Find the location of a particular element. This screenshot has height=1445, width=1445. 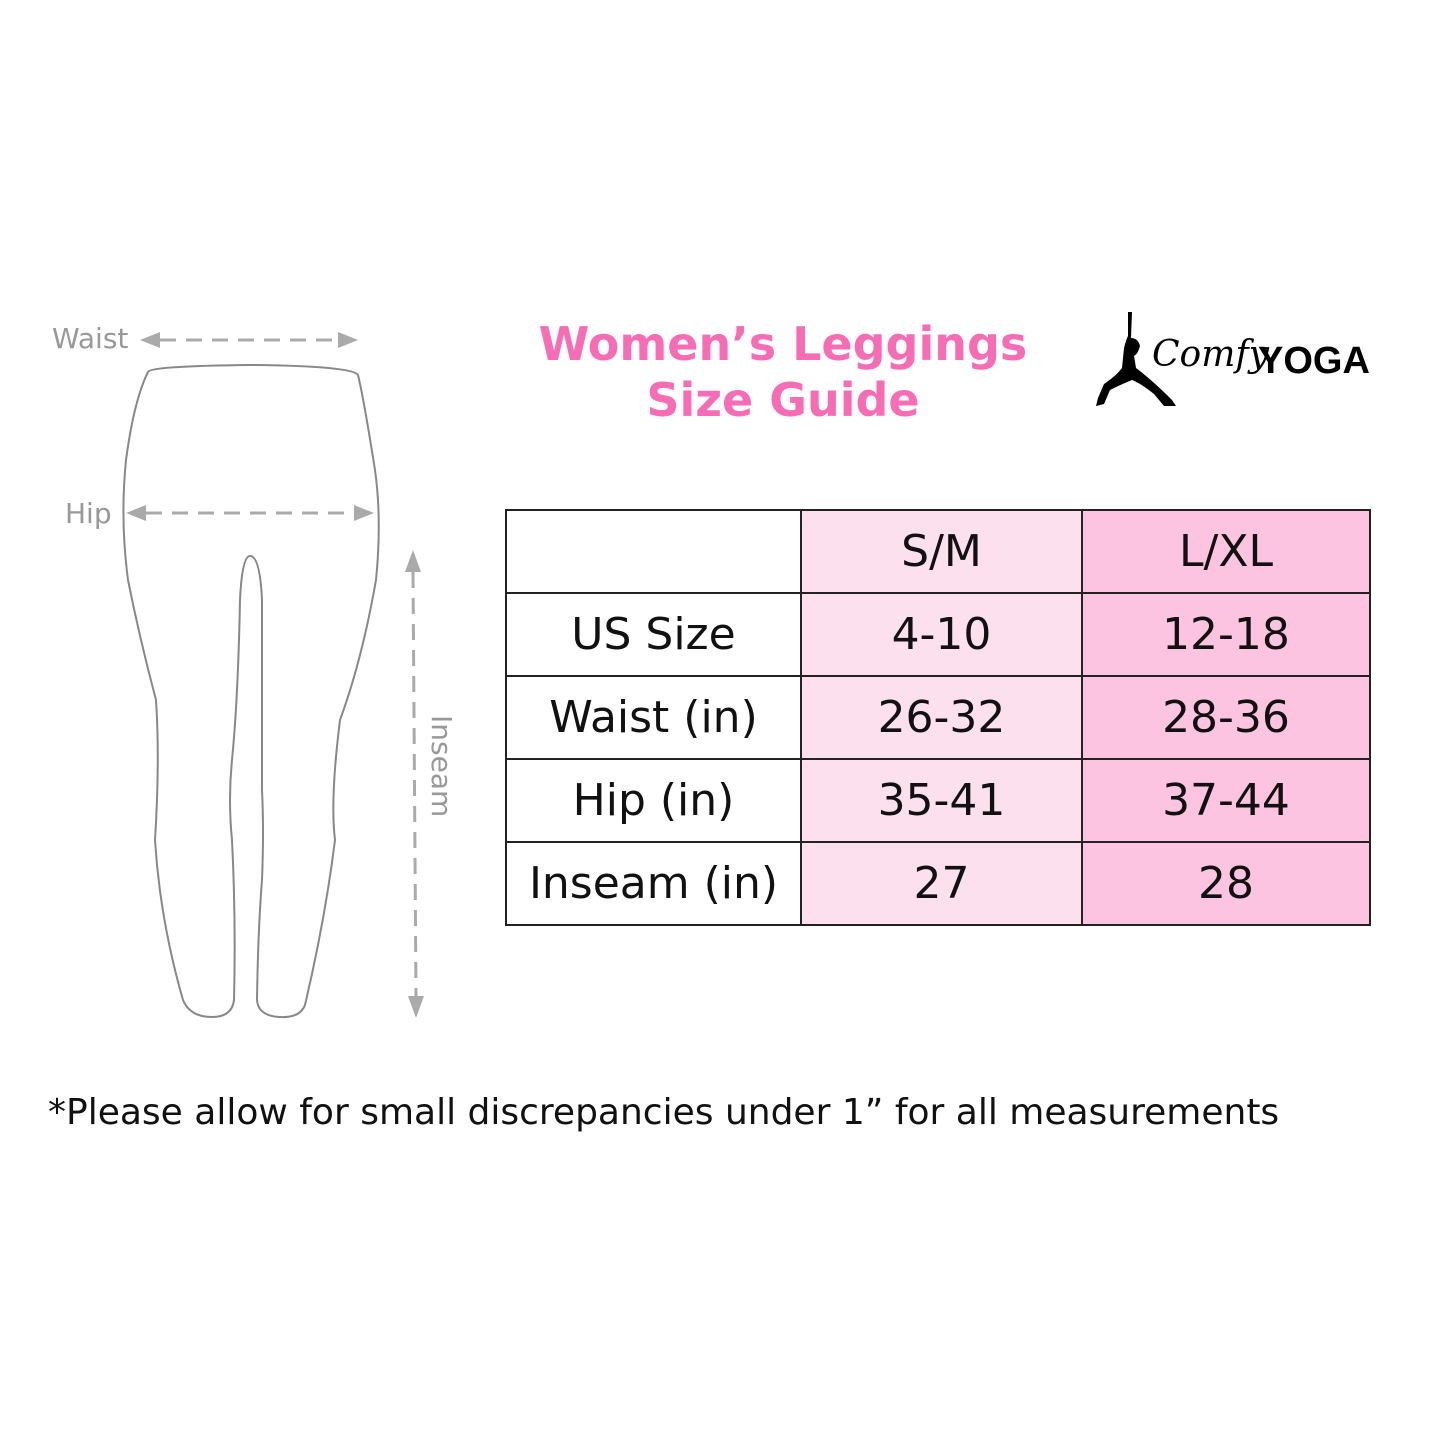

table-cell: 4-10 is located at coordinates (941, 634).